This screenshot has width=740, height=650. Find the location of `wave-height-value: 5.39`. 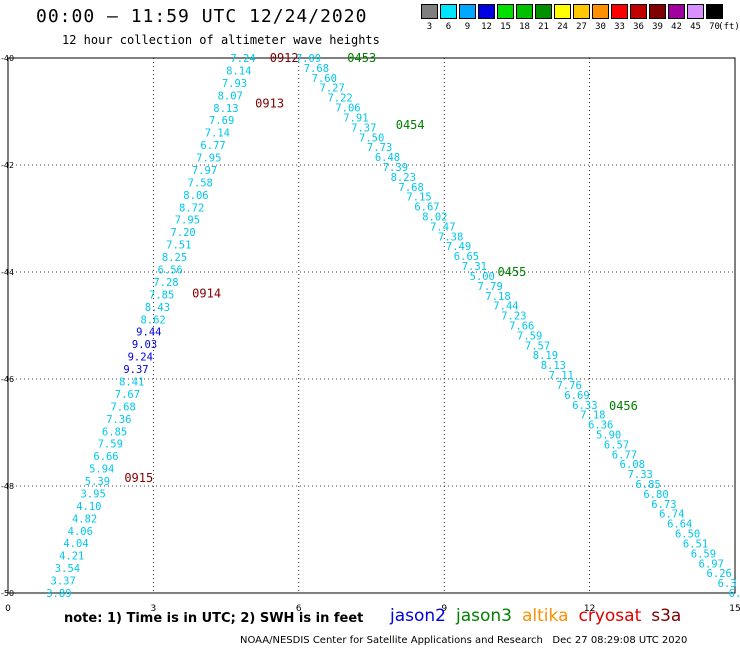

wave-height-value: 5.39 is located at coordinates (97, 482).